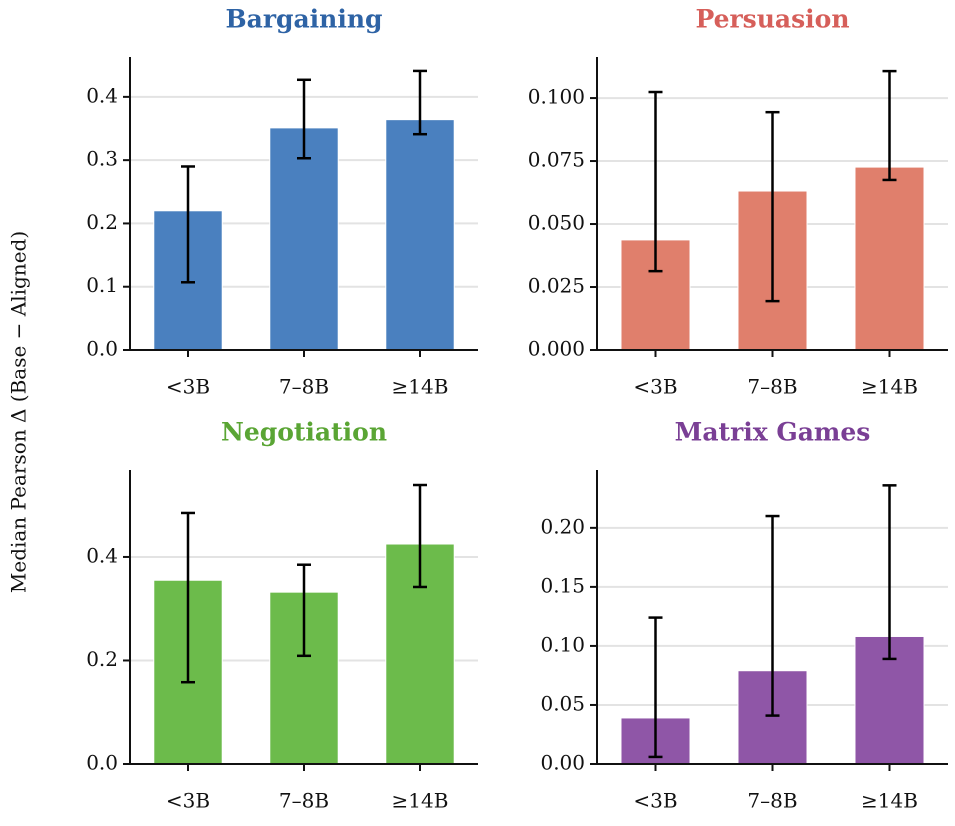 The width and height of the screenshot is (955, 826). Describe the element at coordinates (556, 97) in the screenshot. I see `y-tick-label: 0.100` at that location.